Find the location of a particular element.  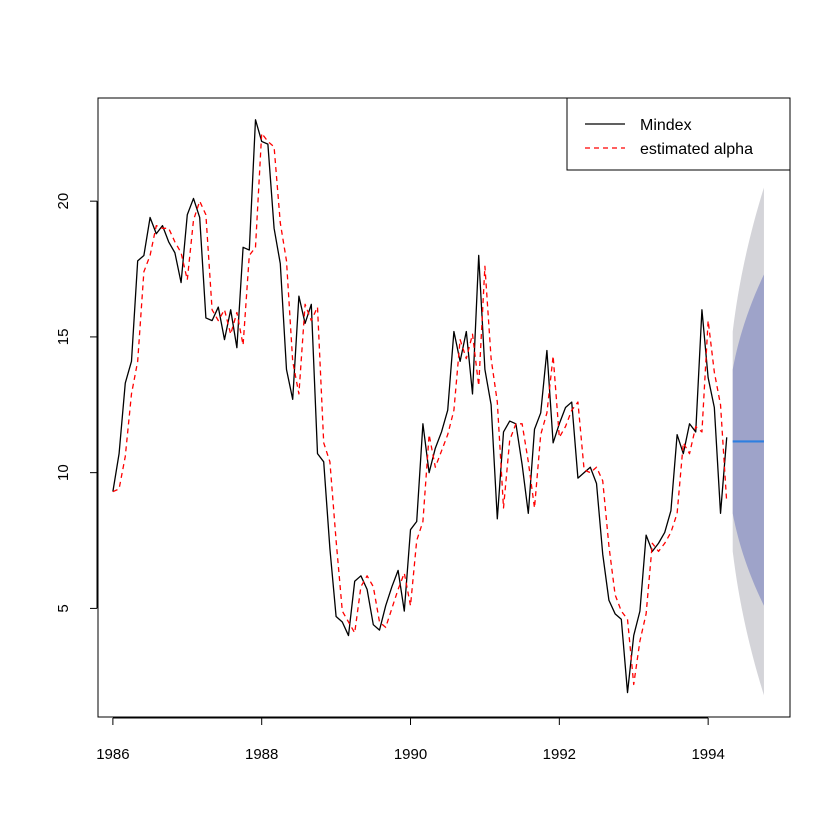

x-tick-label: 1988 is located at coordinates (261, 754).